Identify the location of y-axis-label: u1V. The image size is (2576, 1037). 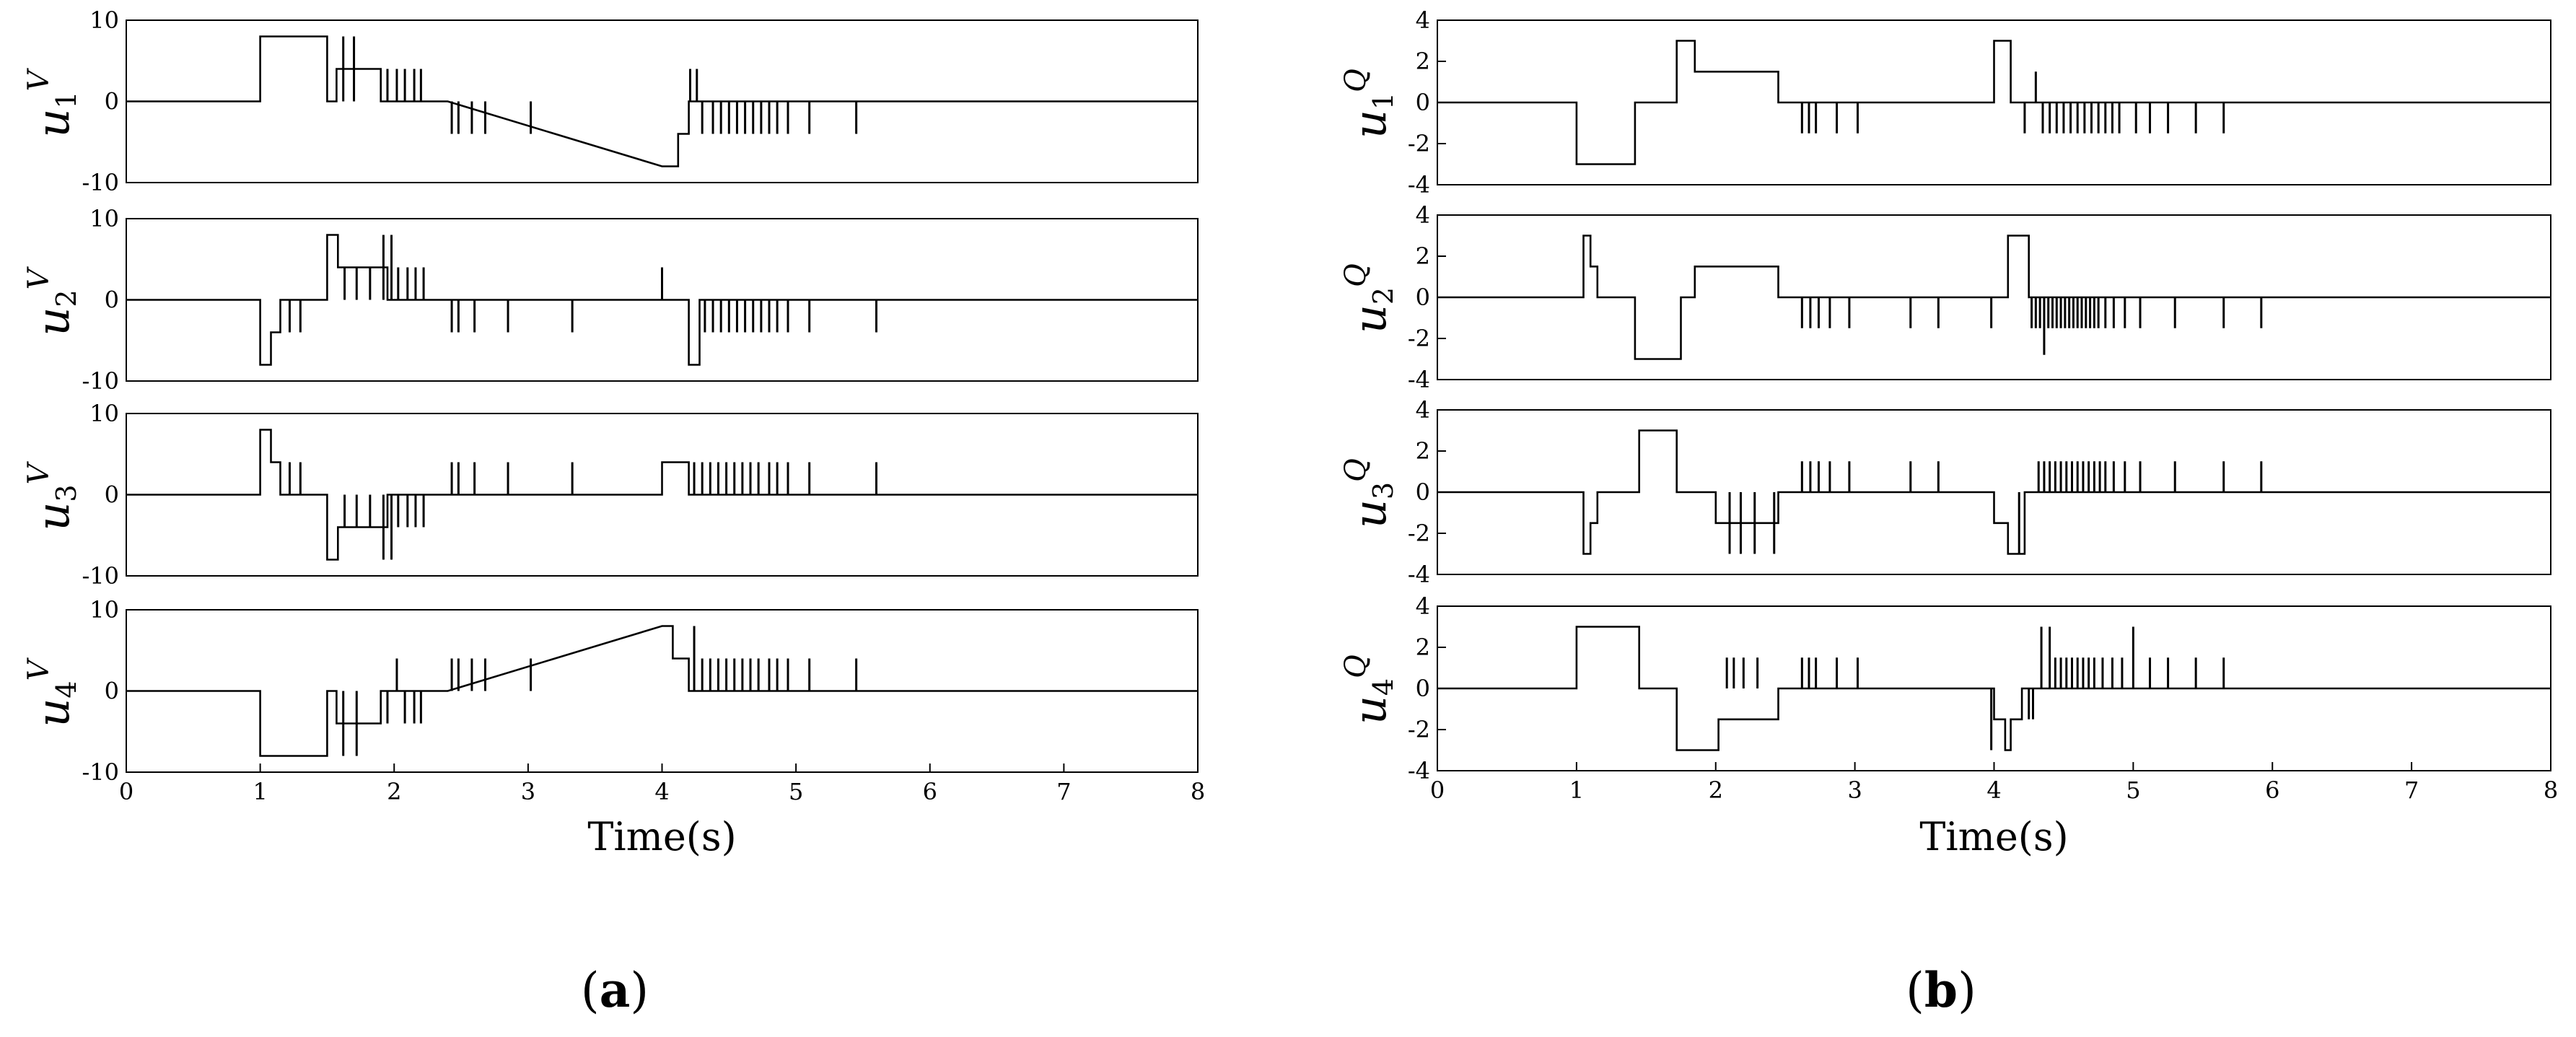
(52, 102).